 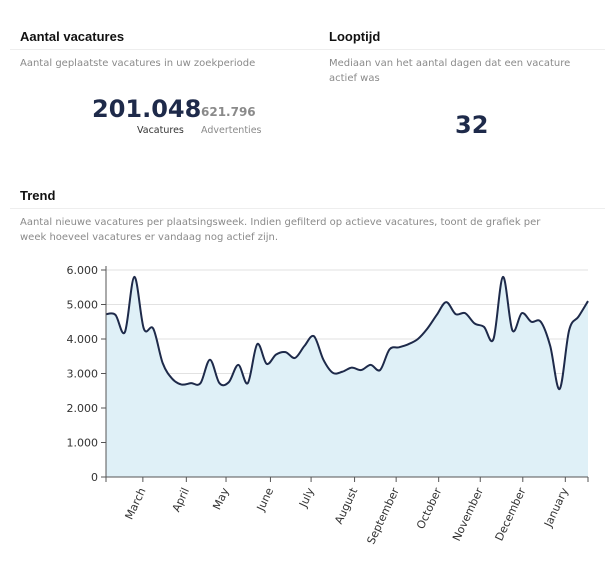 I want to click on x-tick-label: May, so click(x=221, y=498).